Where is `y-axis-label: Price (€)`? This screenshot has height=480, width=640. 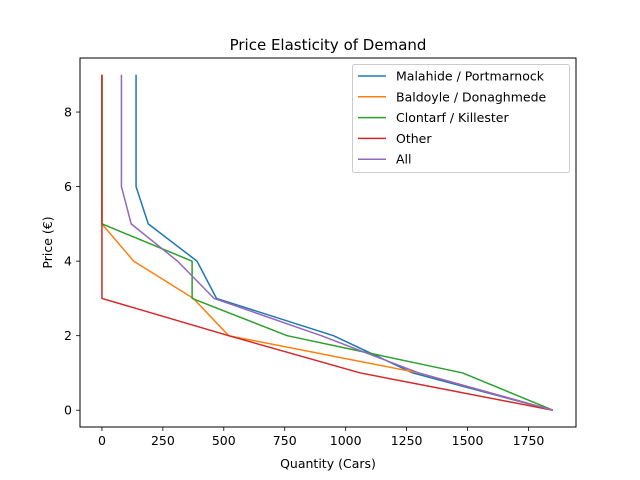
y-axis-label: Price (€) is located at coordinates (47, 242).